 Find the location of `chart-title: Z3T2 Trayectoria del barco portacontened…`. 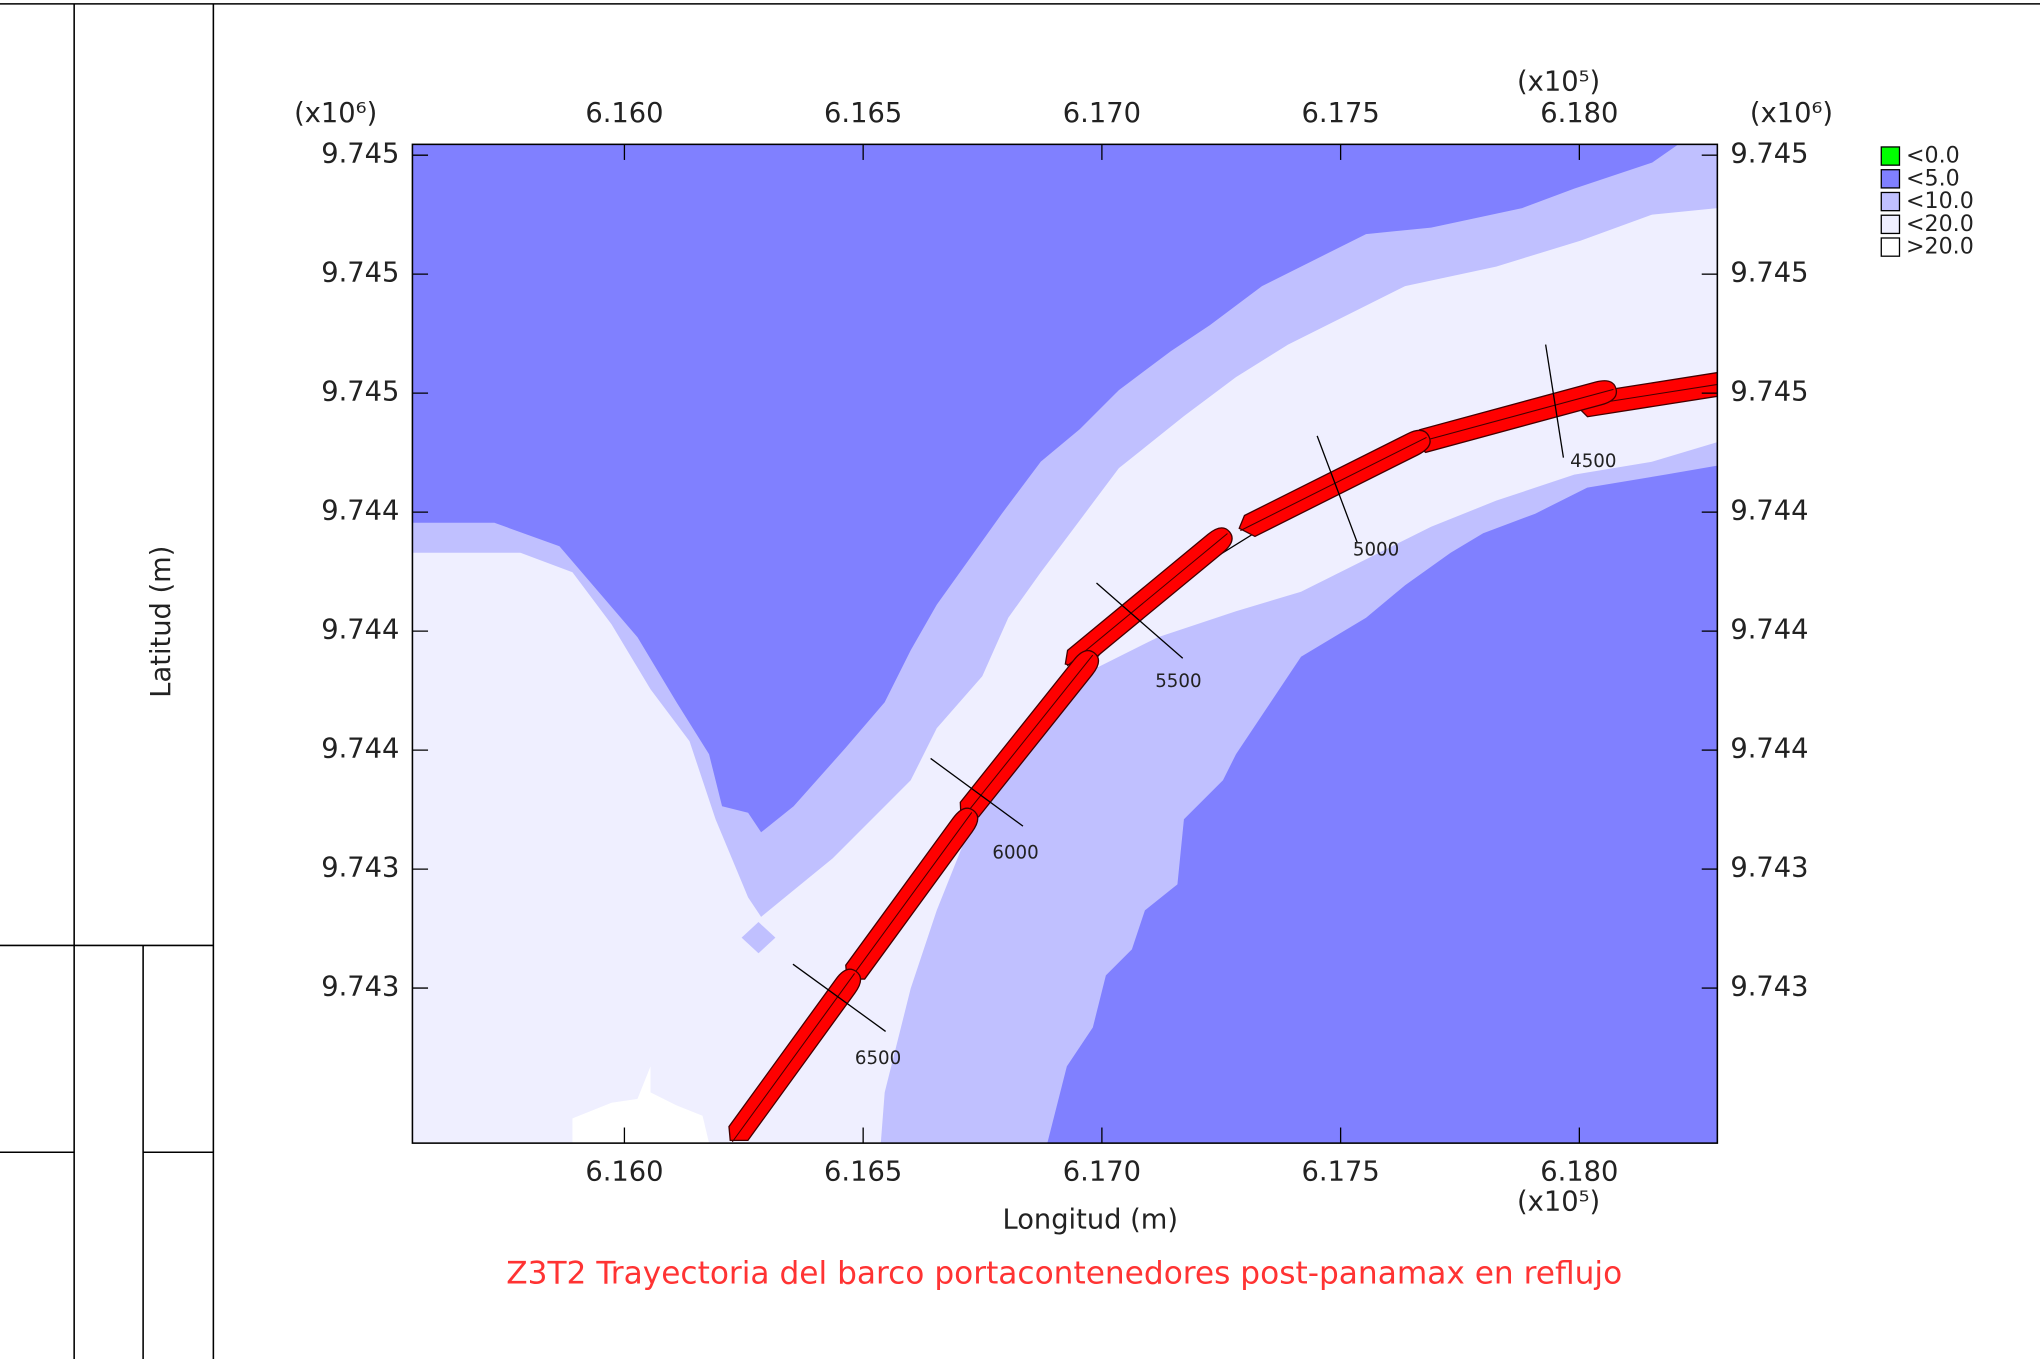

chart-title: Z3T2 Trayectoria del barco portacontened… is located at coordinates (1064, 1273).